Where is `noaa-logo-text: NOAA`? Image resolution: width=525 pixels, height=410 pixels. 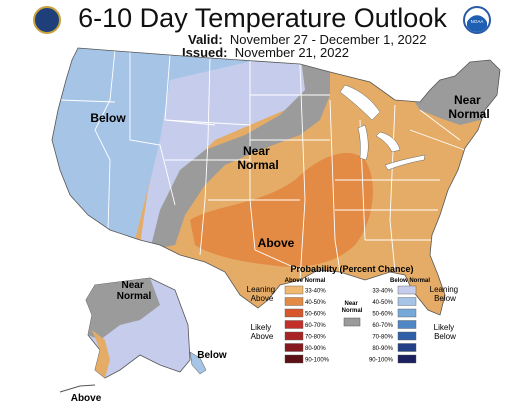 noaa-logo-text: NOAA is located at coordinates (477, 21).